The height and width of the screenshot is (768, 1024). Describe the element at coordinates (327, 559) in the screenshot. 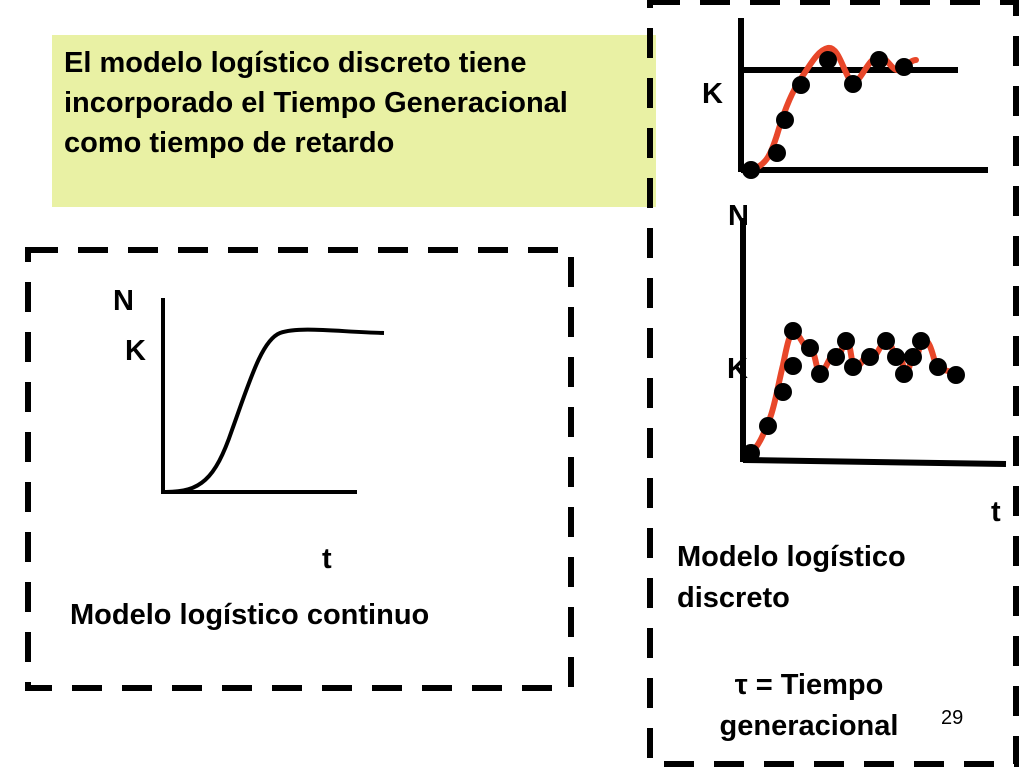

I see `continuous-x-label: t` at that location.